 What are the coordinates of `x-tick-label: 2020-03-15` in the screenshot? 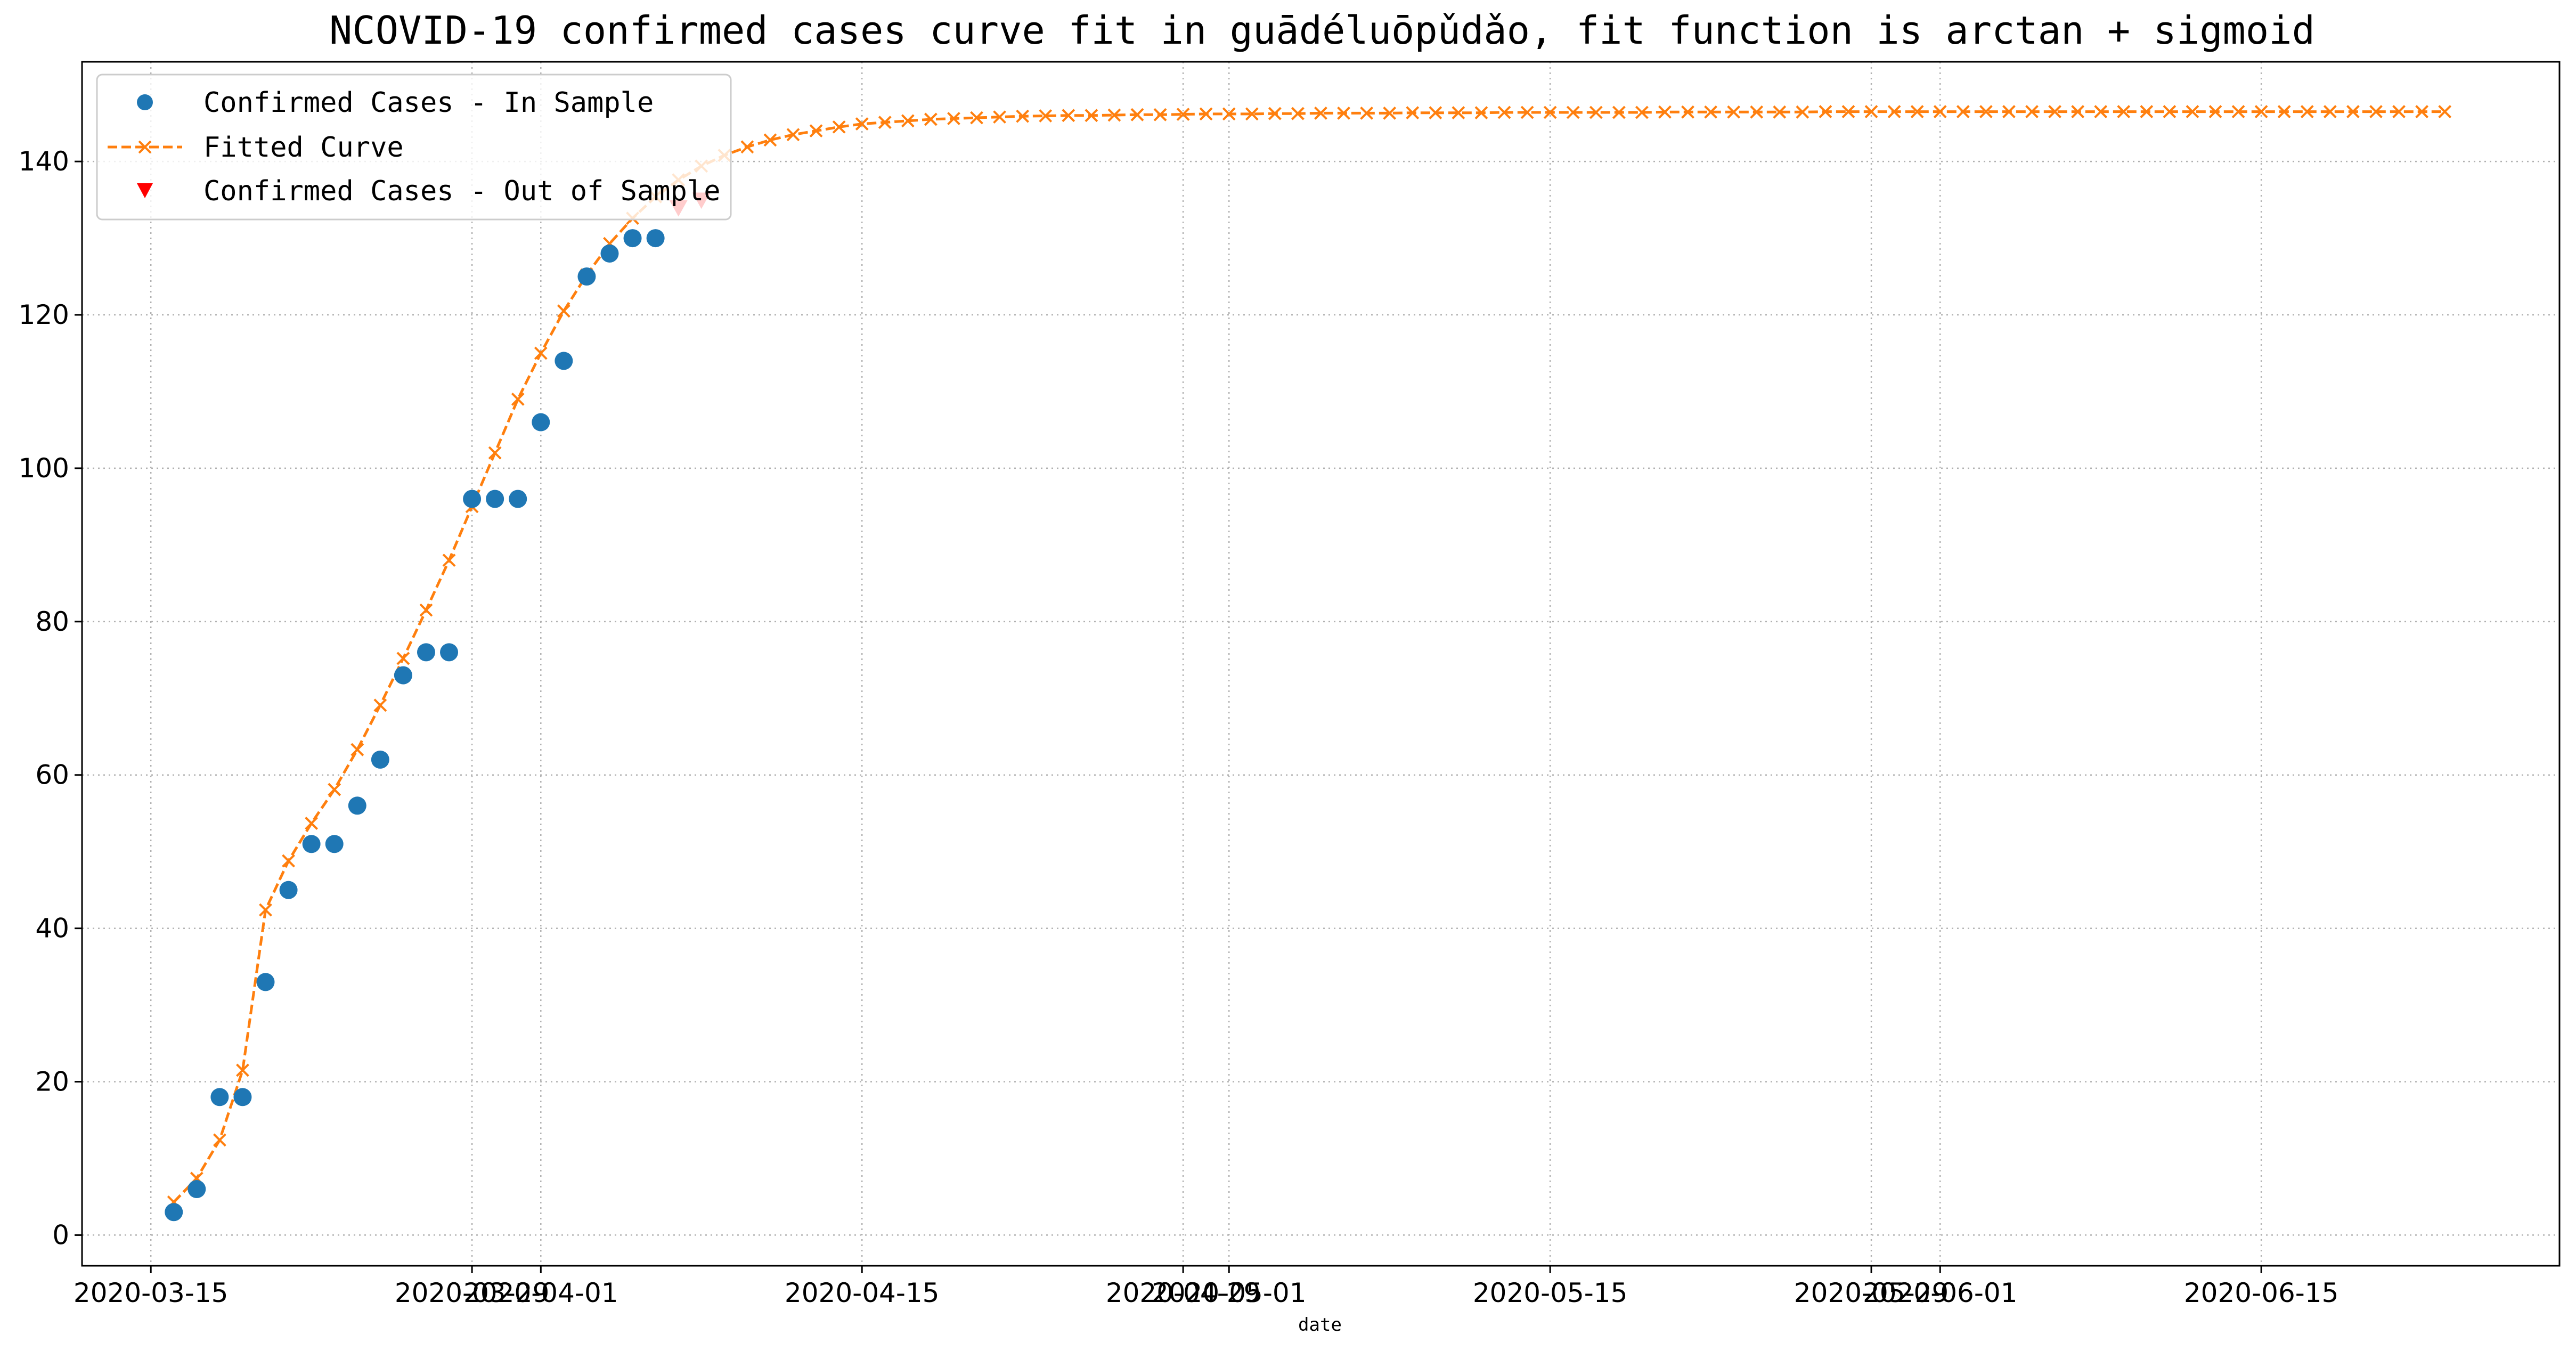 It's located at (152, 1293).